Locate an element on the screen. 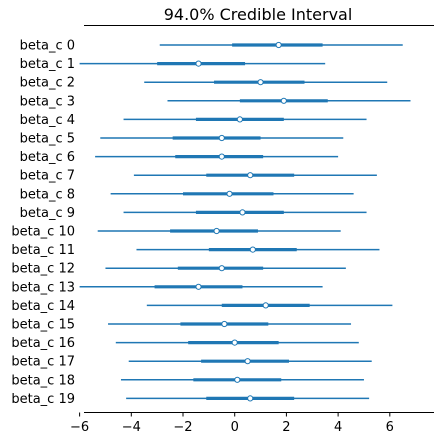 This screenshot has width=440, height=440. x-tick-label: −4 is located at coordinates (131, 427).